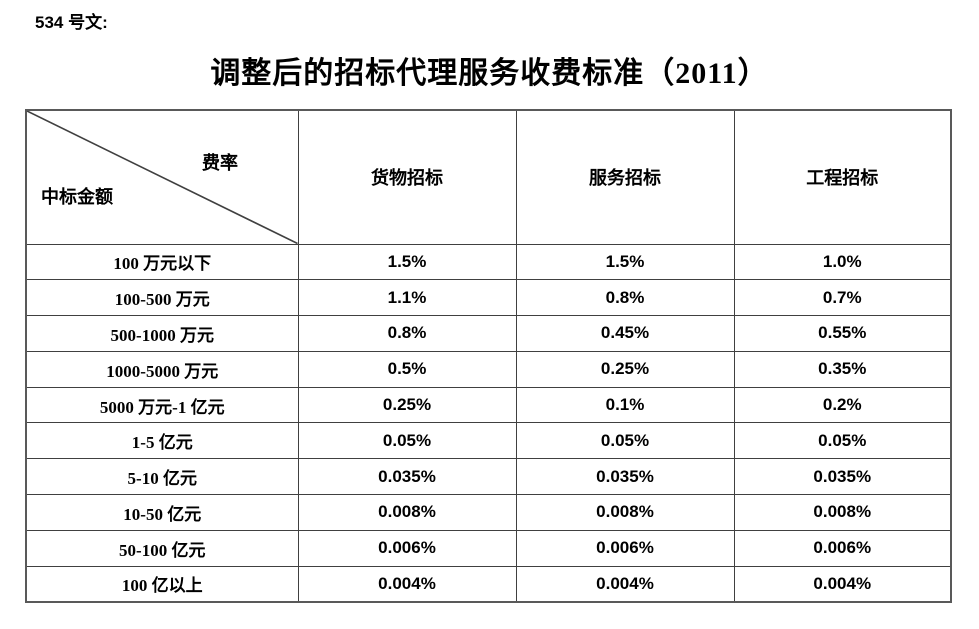 This screenshot has height=629, width=979. Describe the element at coordinates (407, 298) in the screenshot. I see `goods-rate-cell: 1.1%` at that location.